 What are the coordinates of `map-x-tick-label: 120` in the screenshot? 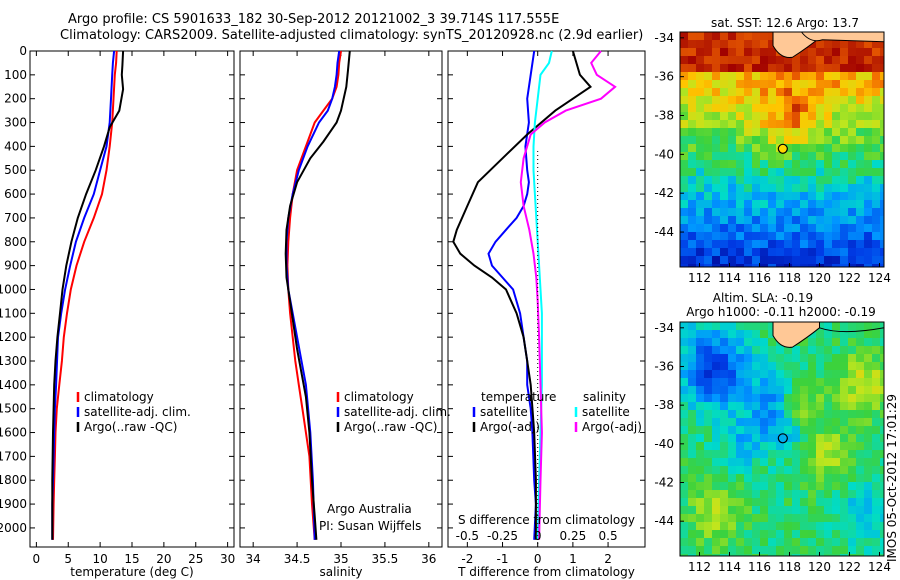 It's located at (819, 278).